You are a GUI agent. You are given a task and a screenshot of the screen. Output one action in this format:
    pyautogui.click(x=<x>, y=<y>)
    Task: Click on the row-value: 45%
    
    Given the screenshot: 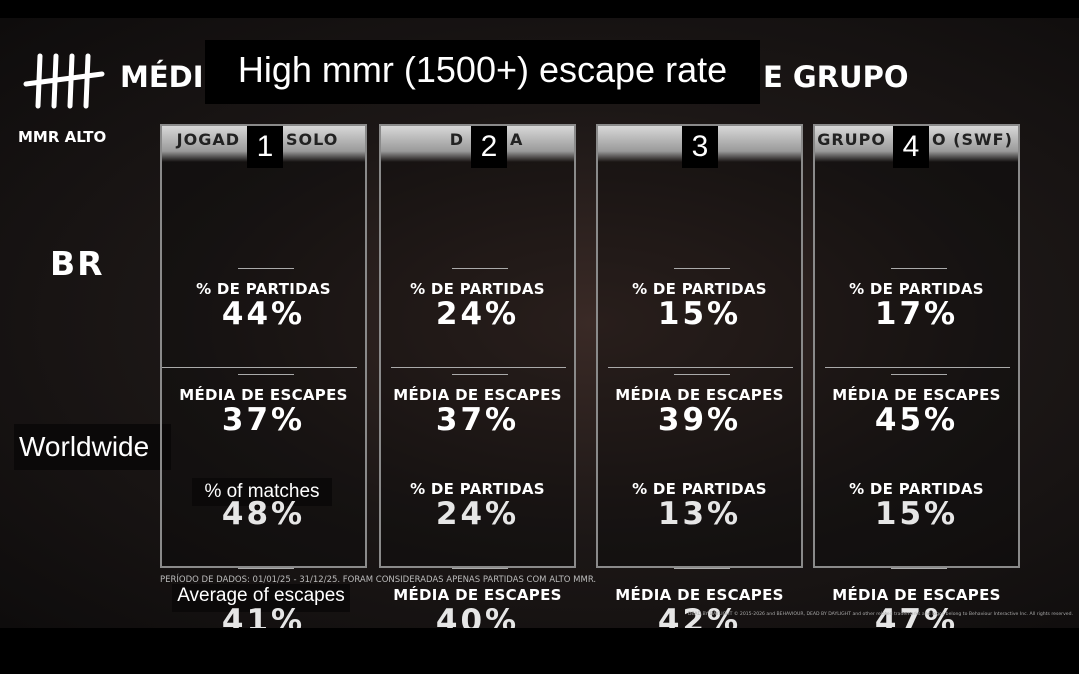 What is the action you would take?
    pyautogui.click(x=916, y=420)
    